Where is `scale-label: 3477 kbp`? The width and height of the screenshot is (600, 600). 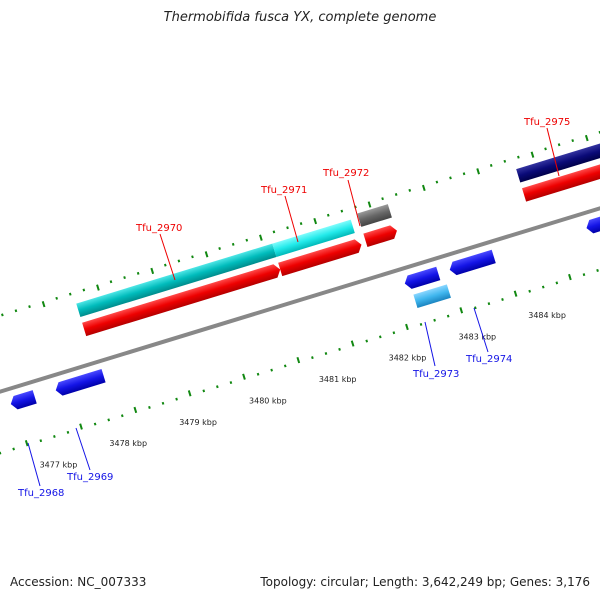
scale-label: 3477 kbp is located at coordinates (59, 464).